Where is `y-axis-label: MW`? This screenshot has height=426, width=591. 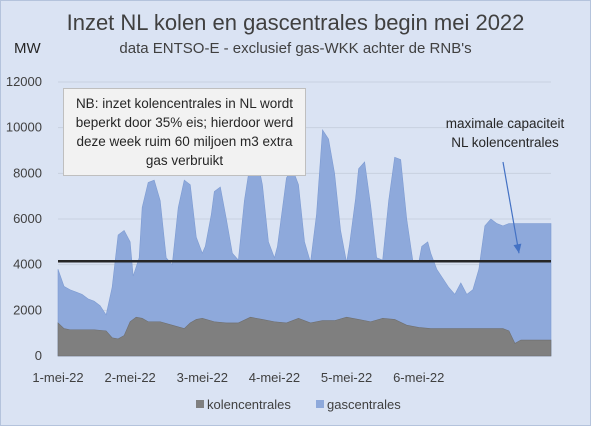
y-axis-label: MW is located at coordinates (27, 48).